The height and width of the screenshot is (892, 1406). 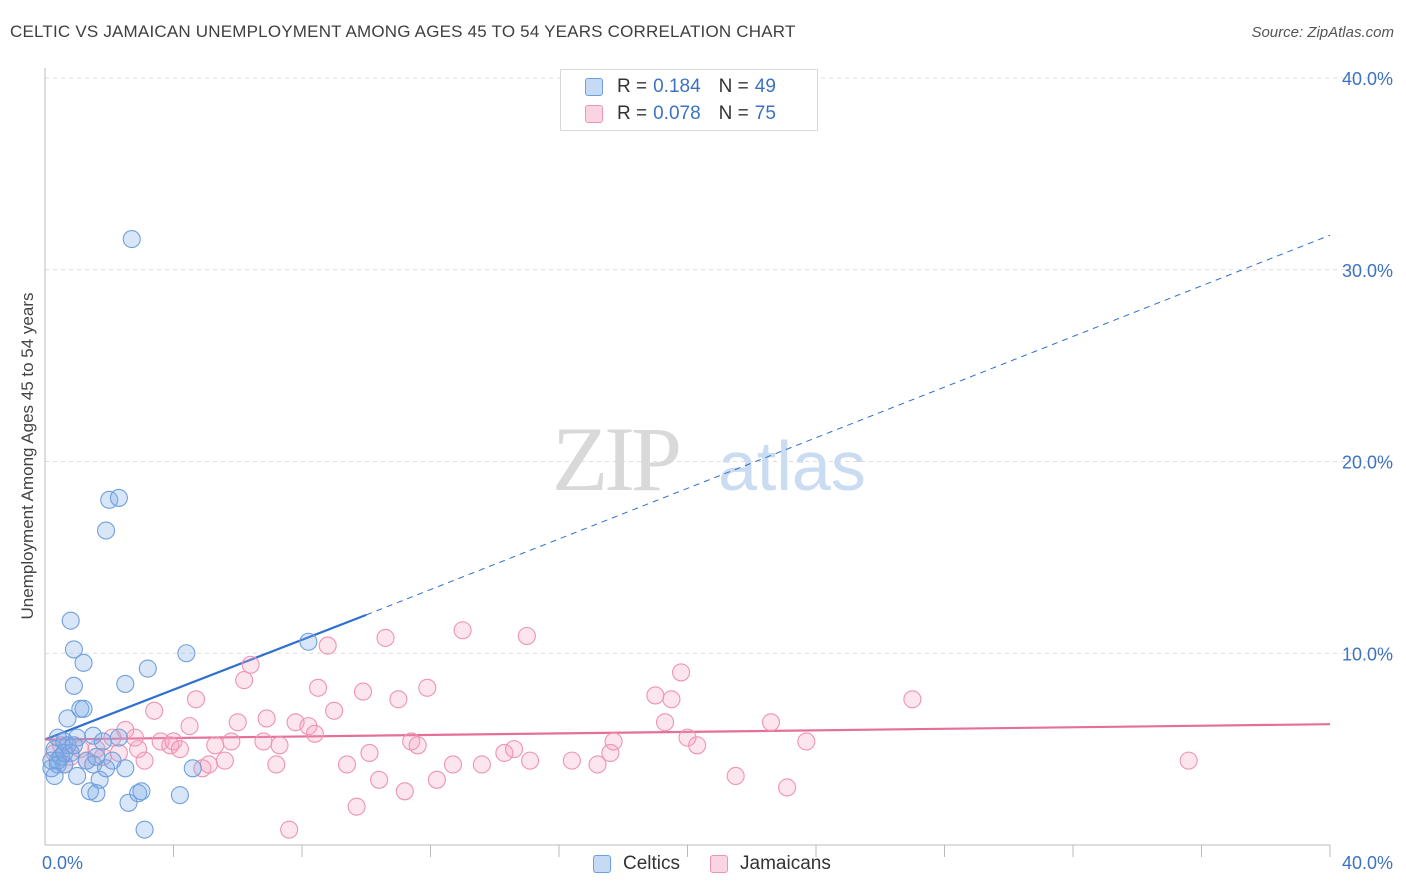 What do you see at coordinates (733, 86) in the screenshot?
I see `celtic-n-label: N =` at bounding box center [733, 86].